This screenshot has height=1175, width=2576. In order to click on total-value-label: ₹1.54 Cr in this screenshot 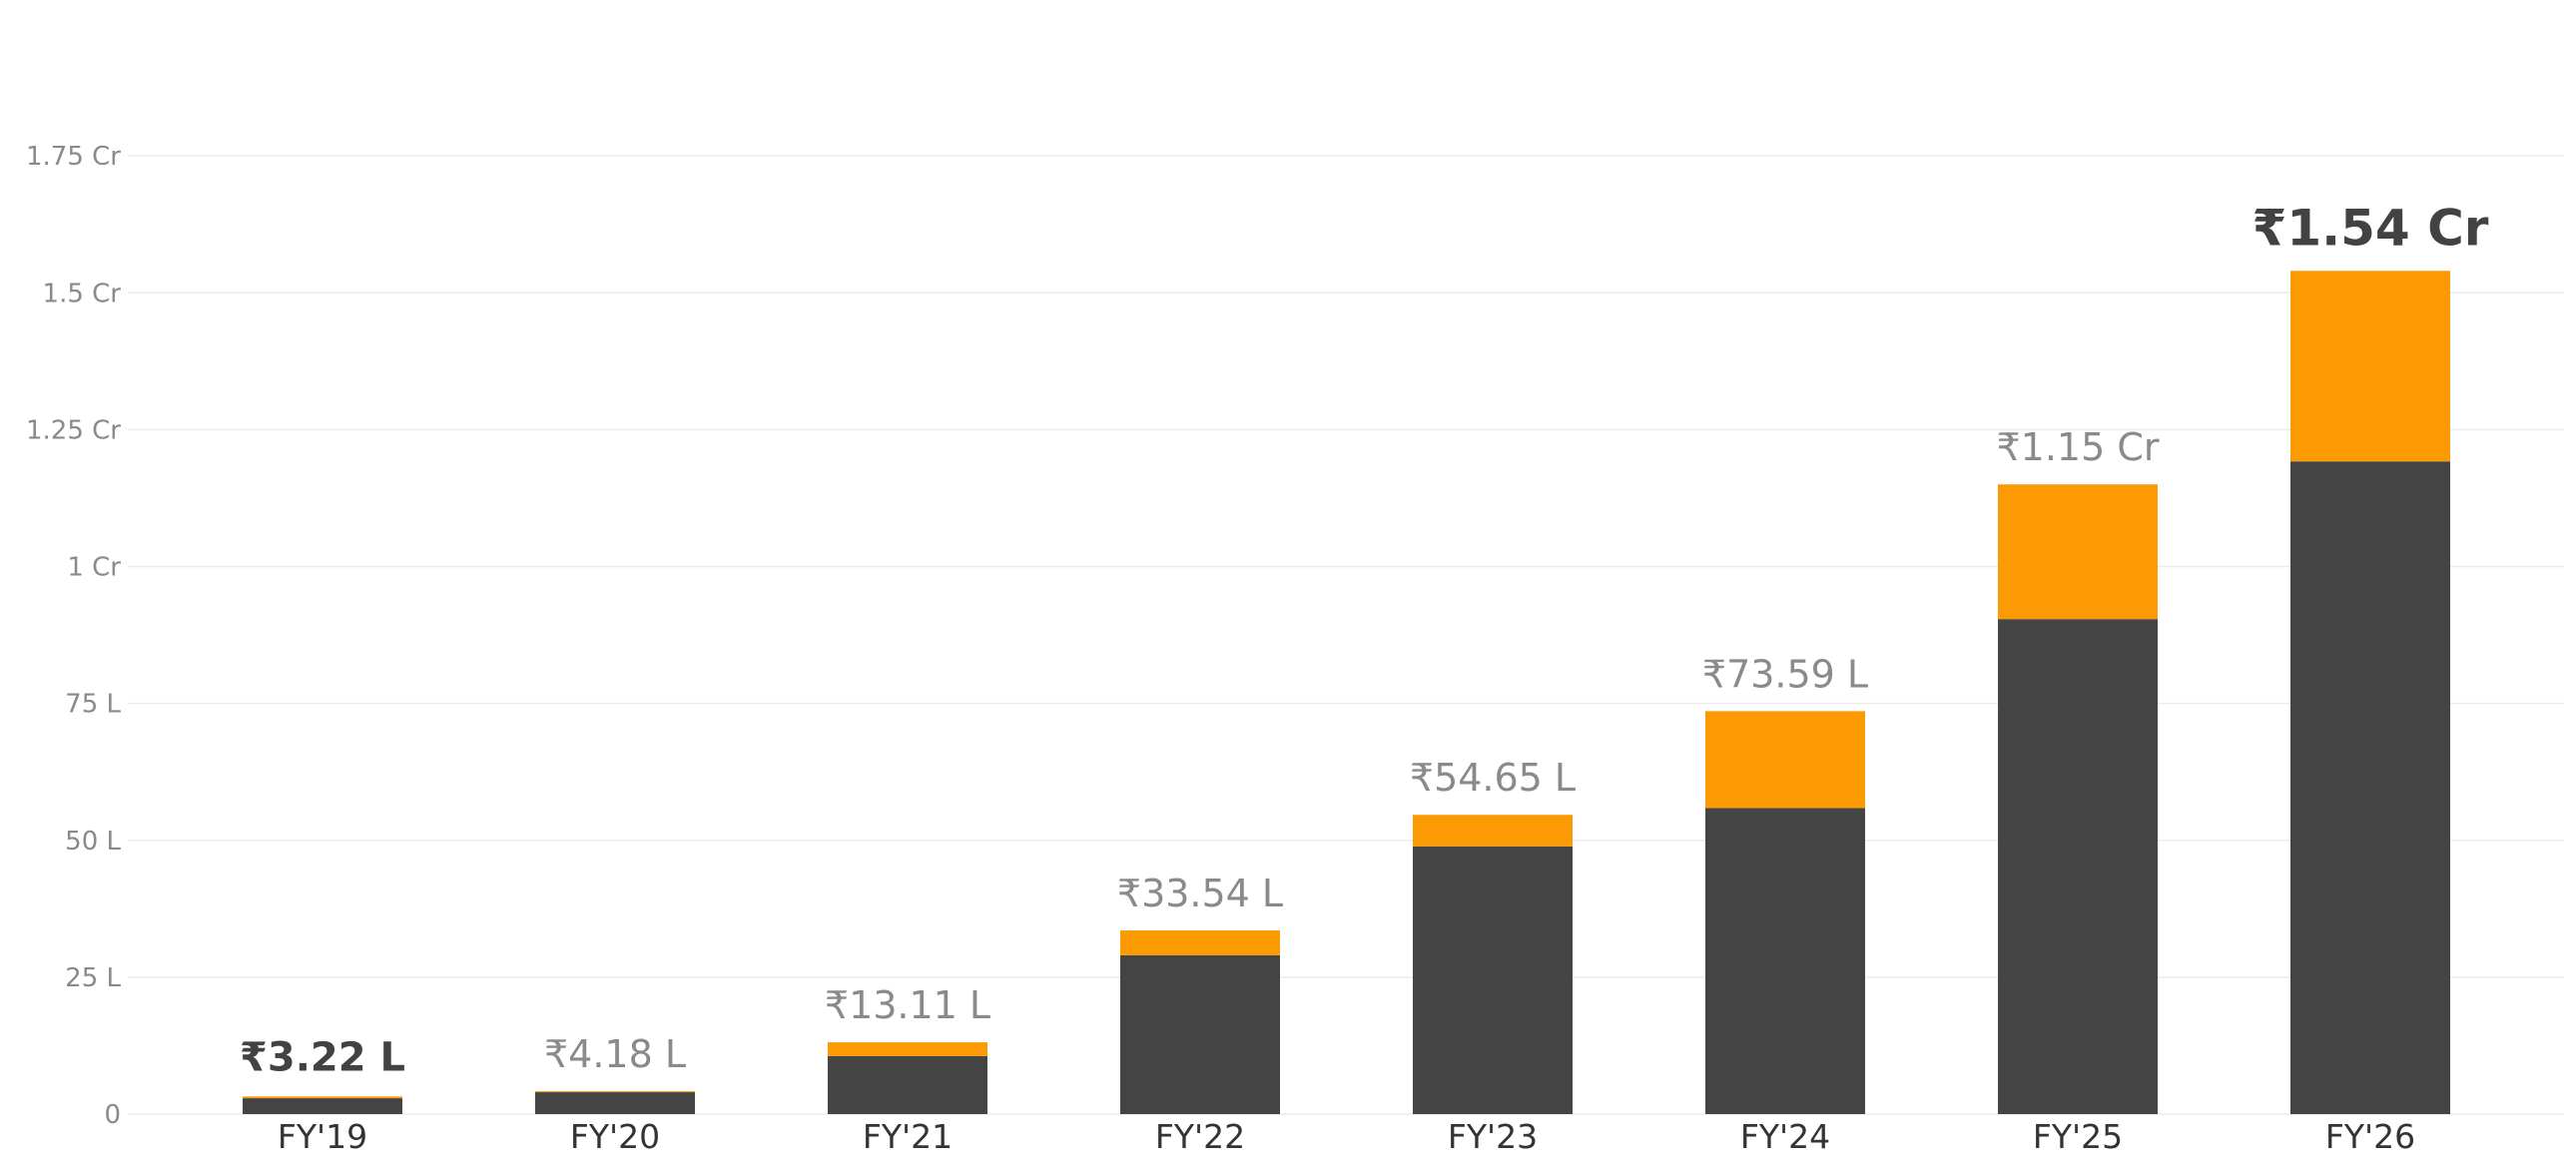, I will do `click(2371, 228)`.